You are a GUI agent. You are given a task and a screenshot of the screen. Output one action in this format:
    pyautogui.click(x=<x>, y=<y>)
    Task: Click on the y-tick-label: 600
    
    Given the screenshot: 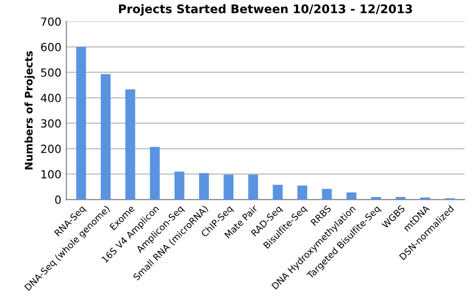 What is the action you would take?
    pyautogui.click(x=51, y=47)
    